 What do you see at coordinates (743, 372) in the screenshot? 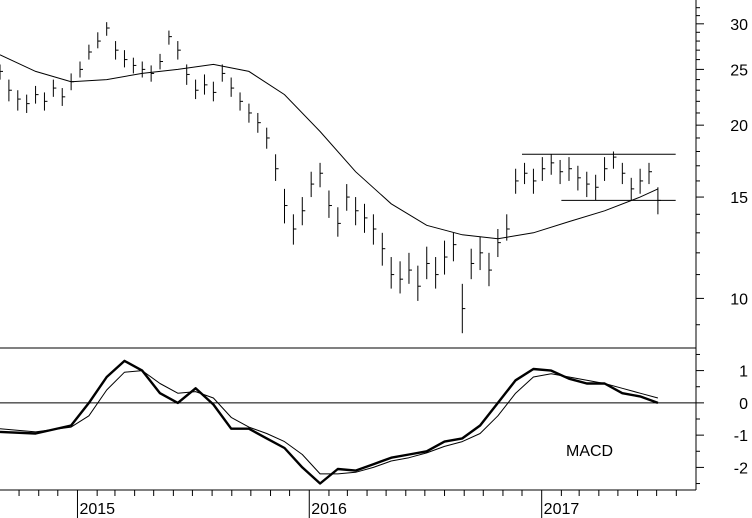
I see `macd-y-tick-label: 1` at bounding box center [743, 372].